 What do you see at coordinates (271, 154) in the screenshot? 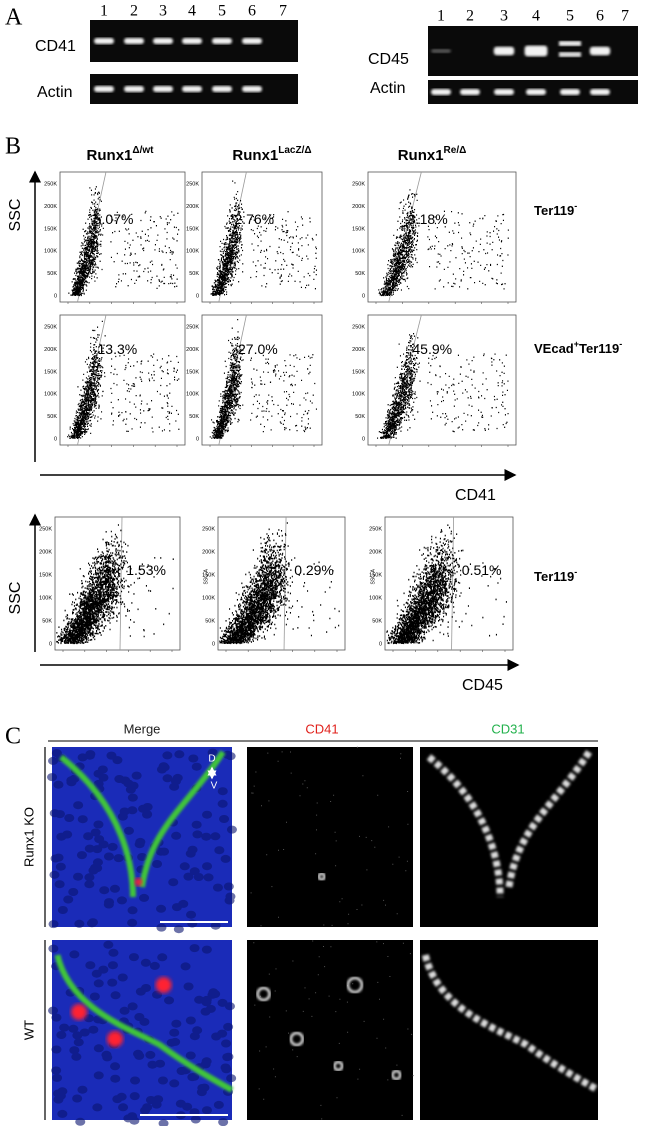
I see `column-header: Runx1LacZ/Δ` at bounding box center [271, 154].